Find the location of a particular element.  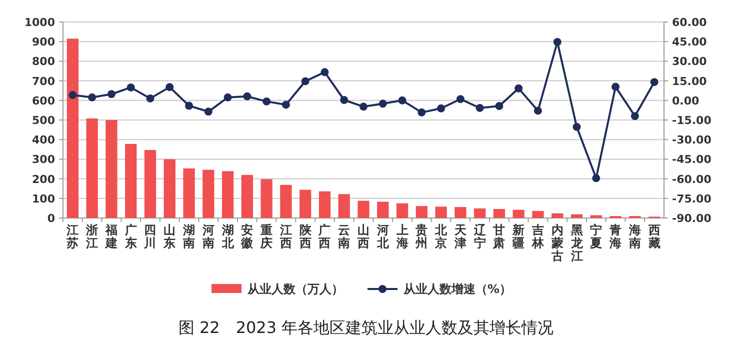

y-tick-label: 300 is located at coordinates (44, 159).